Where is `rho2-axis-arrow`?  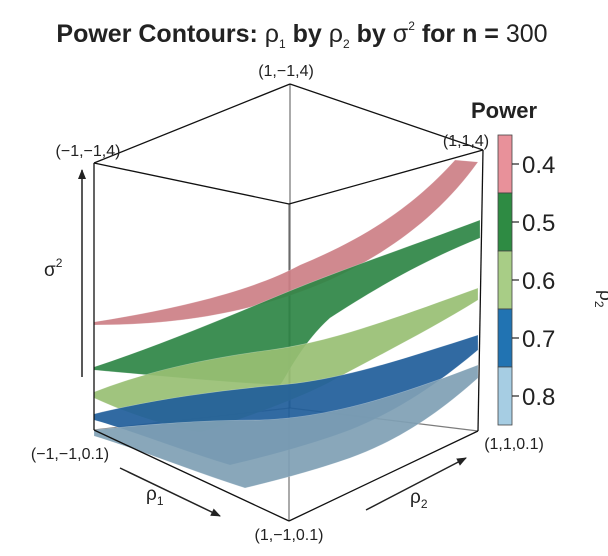 rho2-axis-arrow is located at coordinates (416, 484).